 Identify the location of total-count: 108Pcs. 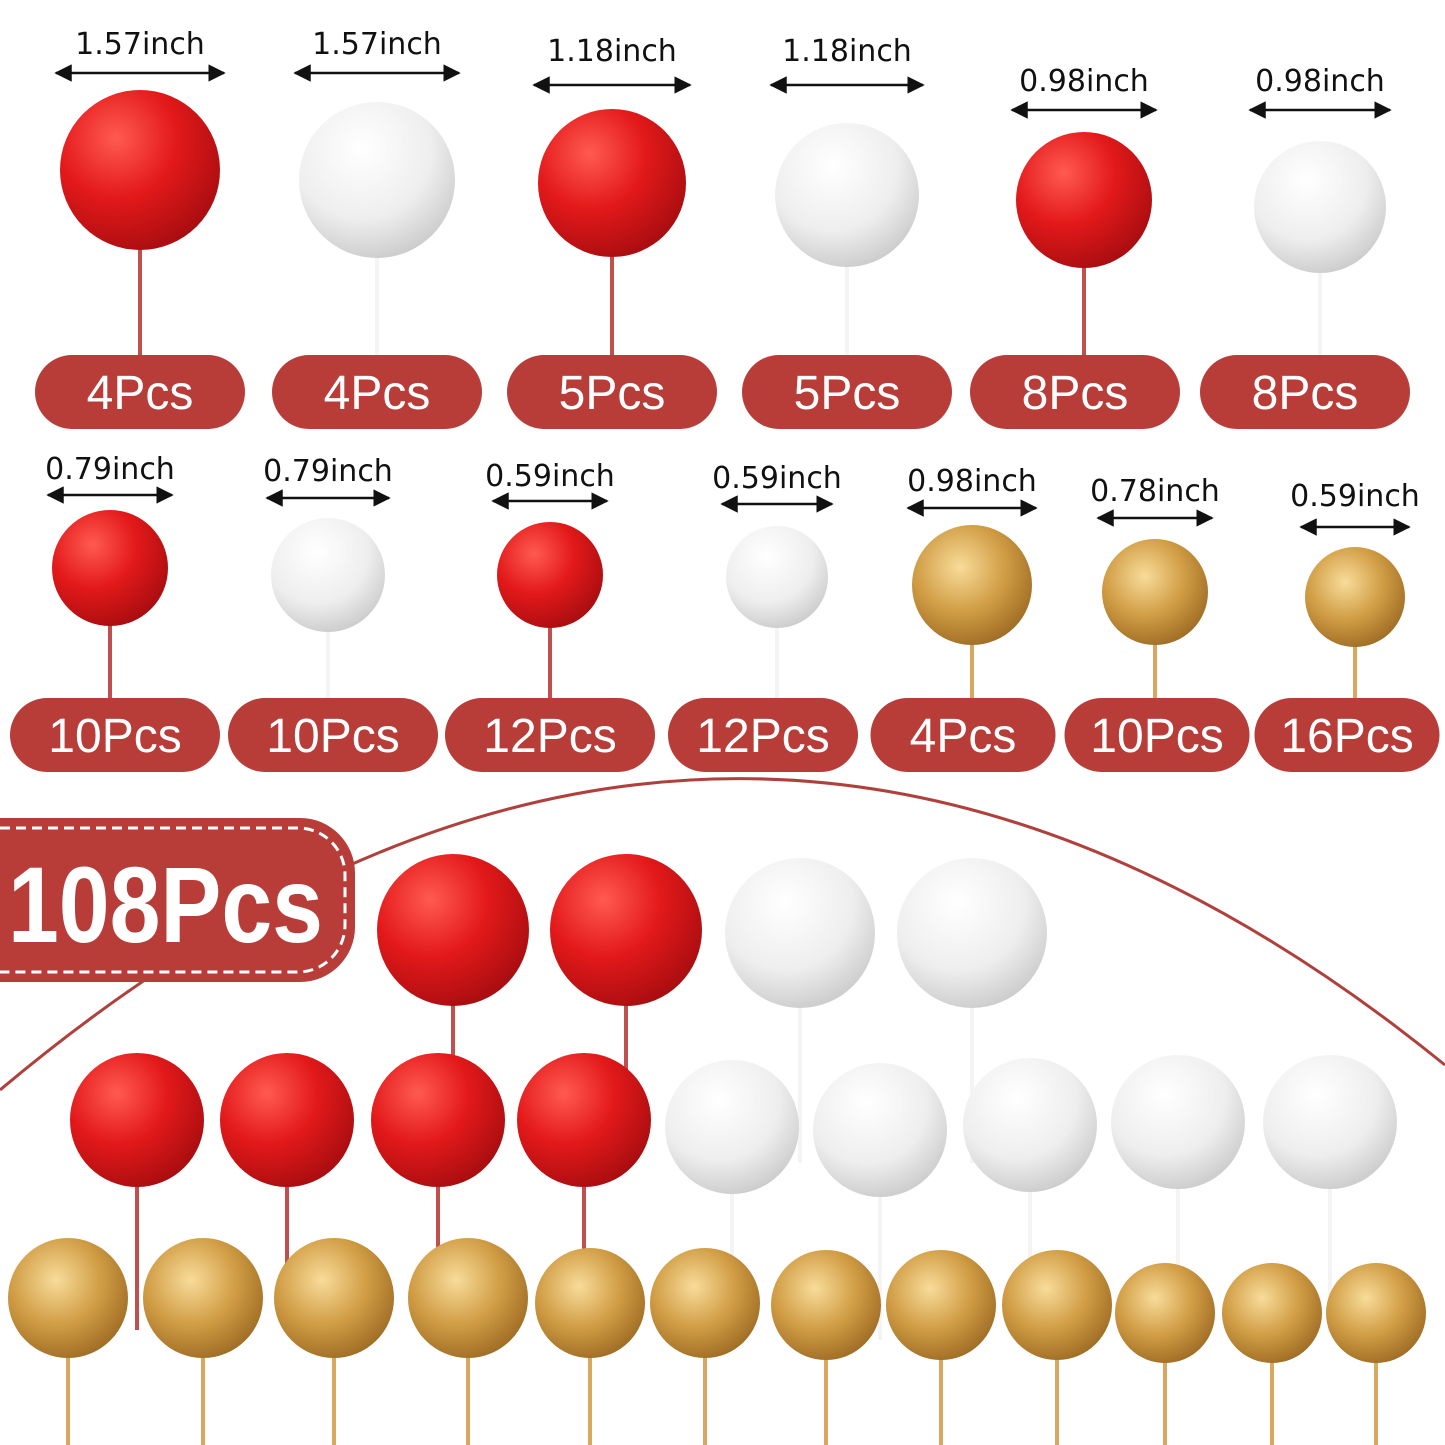
(165, 904).